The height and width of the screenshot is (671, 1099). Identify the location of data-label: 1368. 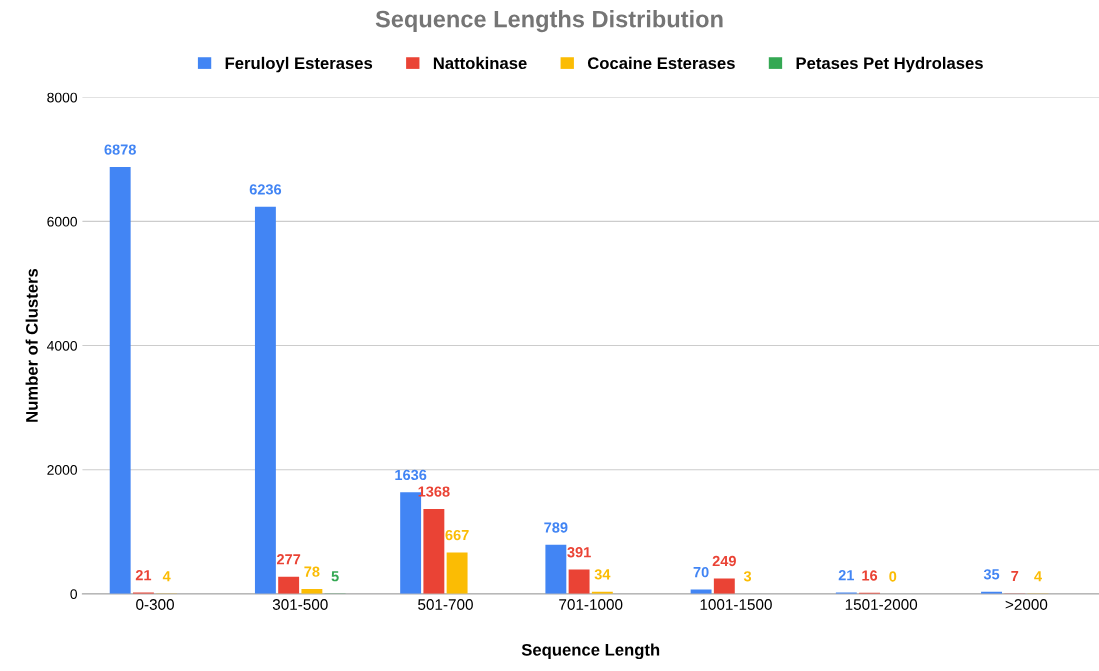
(434, 491).